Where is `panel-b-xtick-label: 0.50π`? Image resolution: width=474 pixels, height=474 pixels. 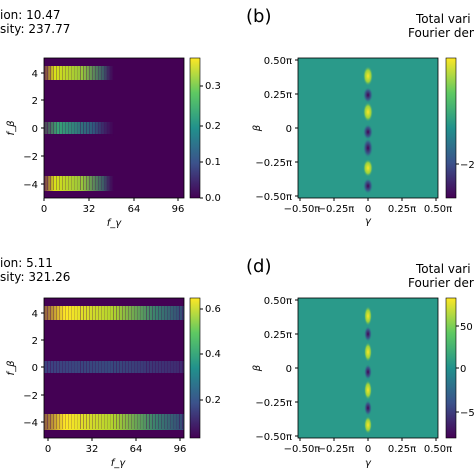
panel-b-xtick-label: 0.50π is located at coordinates (438, 209).